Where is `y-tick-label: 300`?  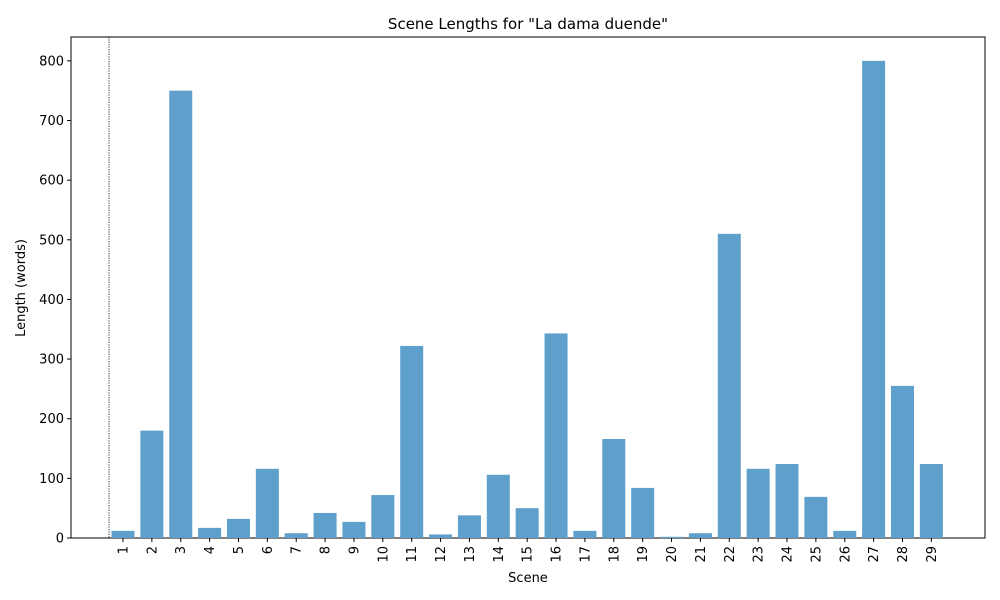 y-tick-label: 300 is located at coordinates (51, 360).